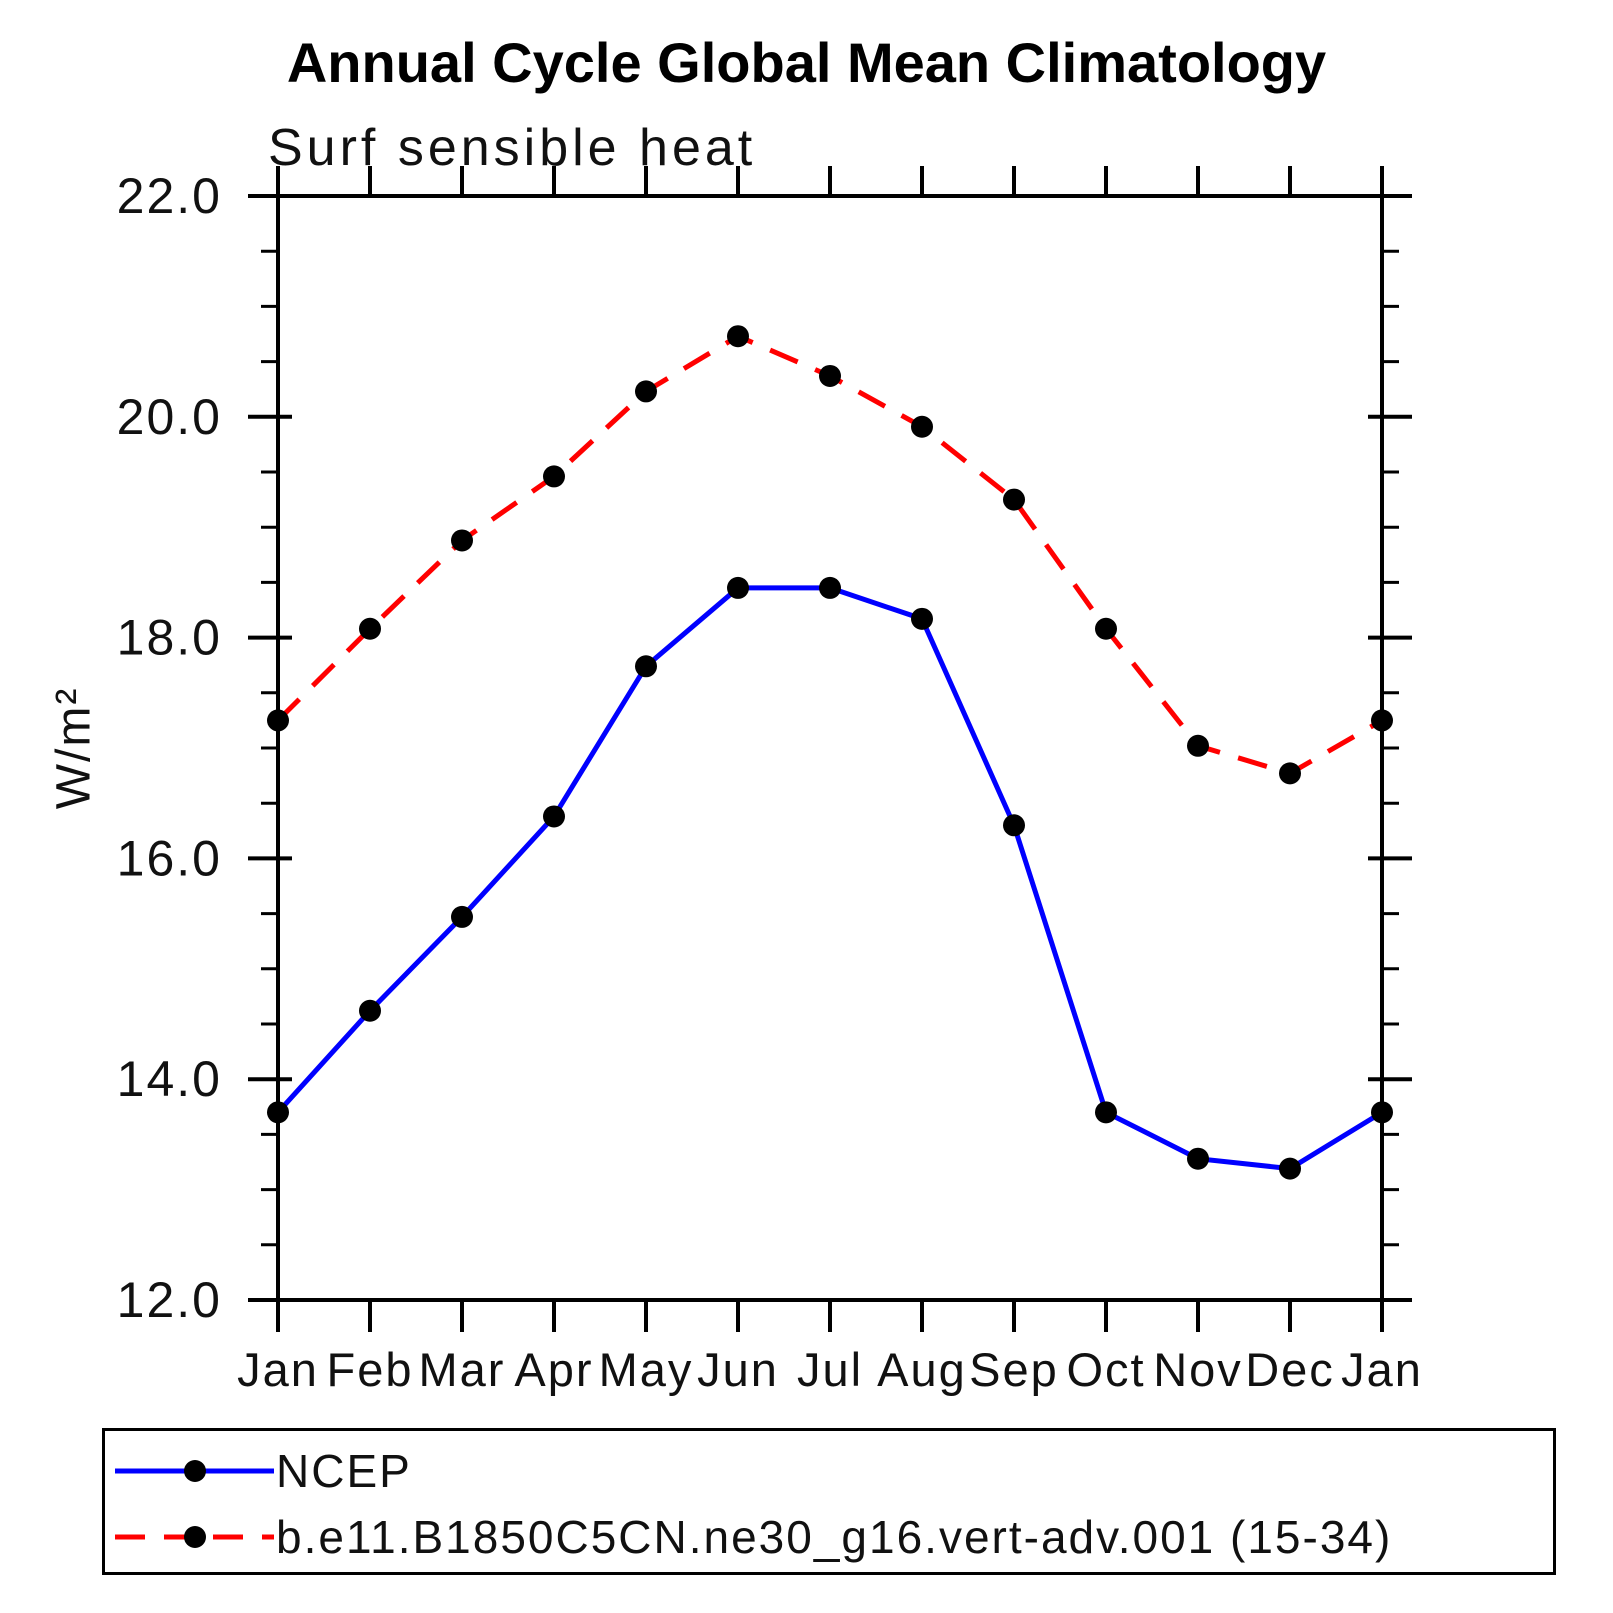 The width and height of the screenshot is (1613, 1613). Describe the element at coordinates (169, 858) in the screenshot. I see `y-tick-label: 16.0` at that location.